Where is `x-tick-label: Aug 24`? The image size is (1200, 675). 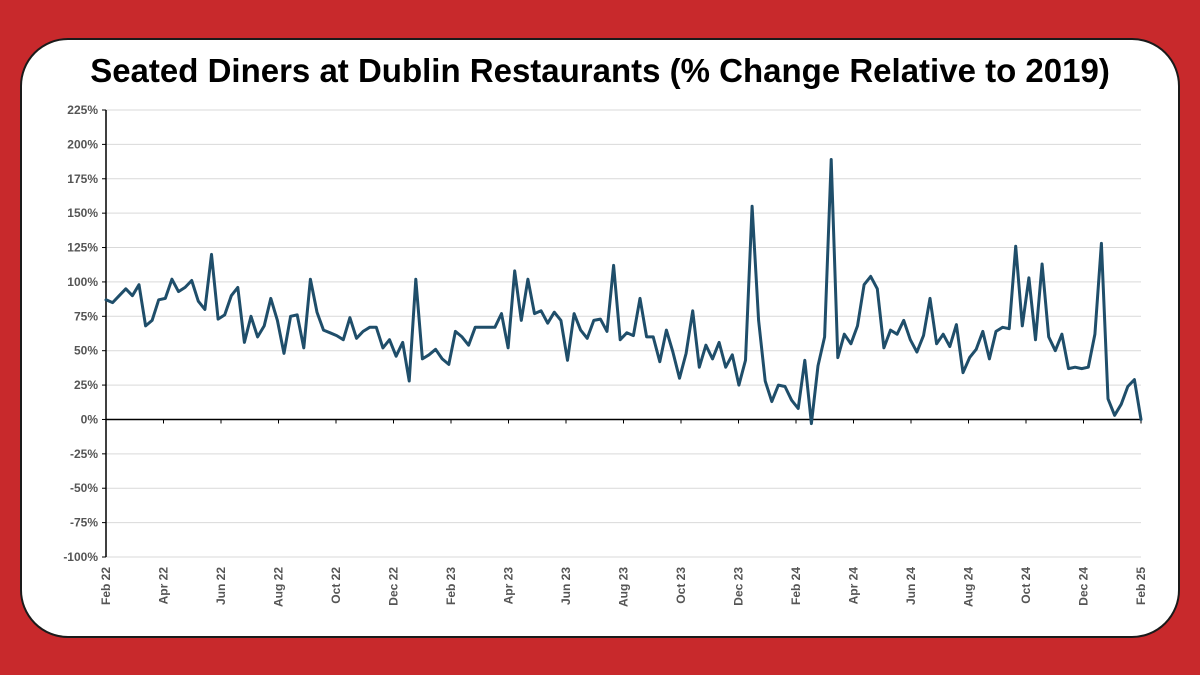 x-tick-label: Aug 24 is located at coordinates (969, 587).